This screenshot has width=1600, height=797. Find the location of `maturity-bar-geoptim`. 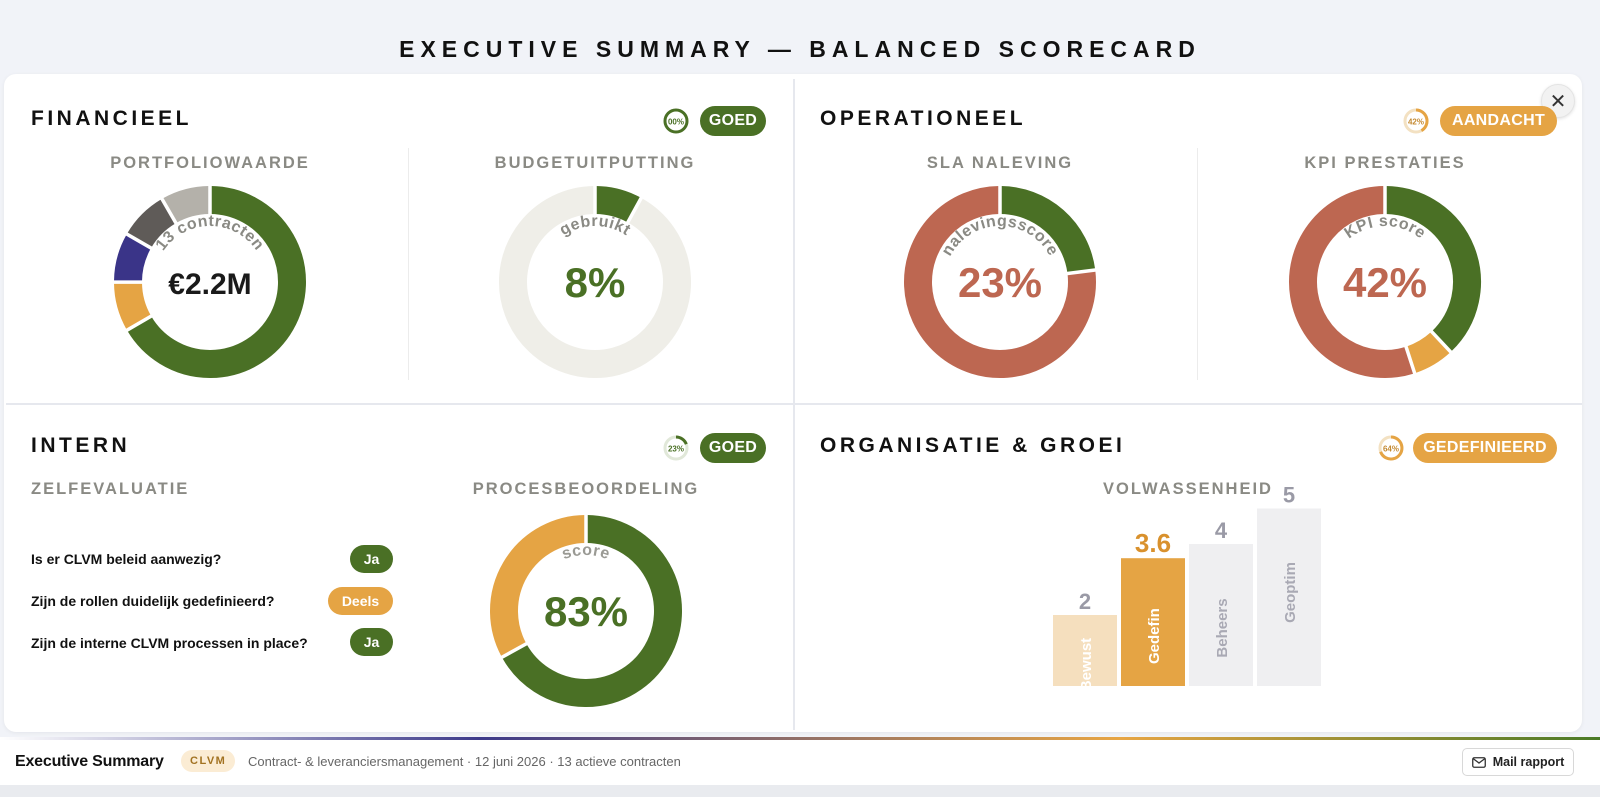

maturity-bar-geoptim is located at coordinates (1289, 597).